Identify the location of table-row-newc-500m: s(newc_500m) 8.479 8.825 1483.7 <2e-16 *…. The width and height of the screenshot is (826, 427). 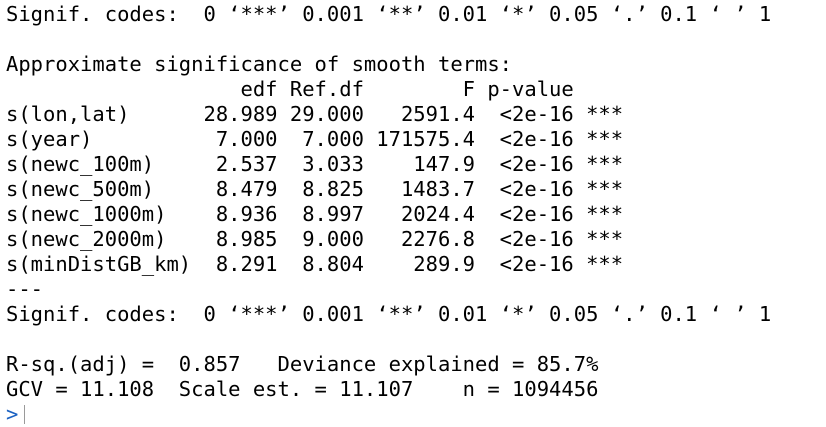
(315, 189).